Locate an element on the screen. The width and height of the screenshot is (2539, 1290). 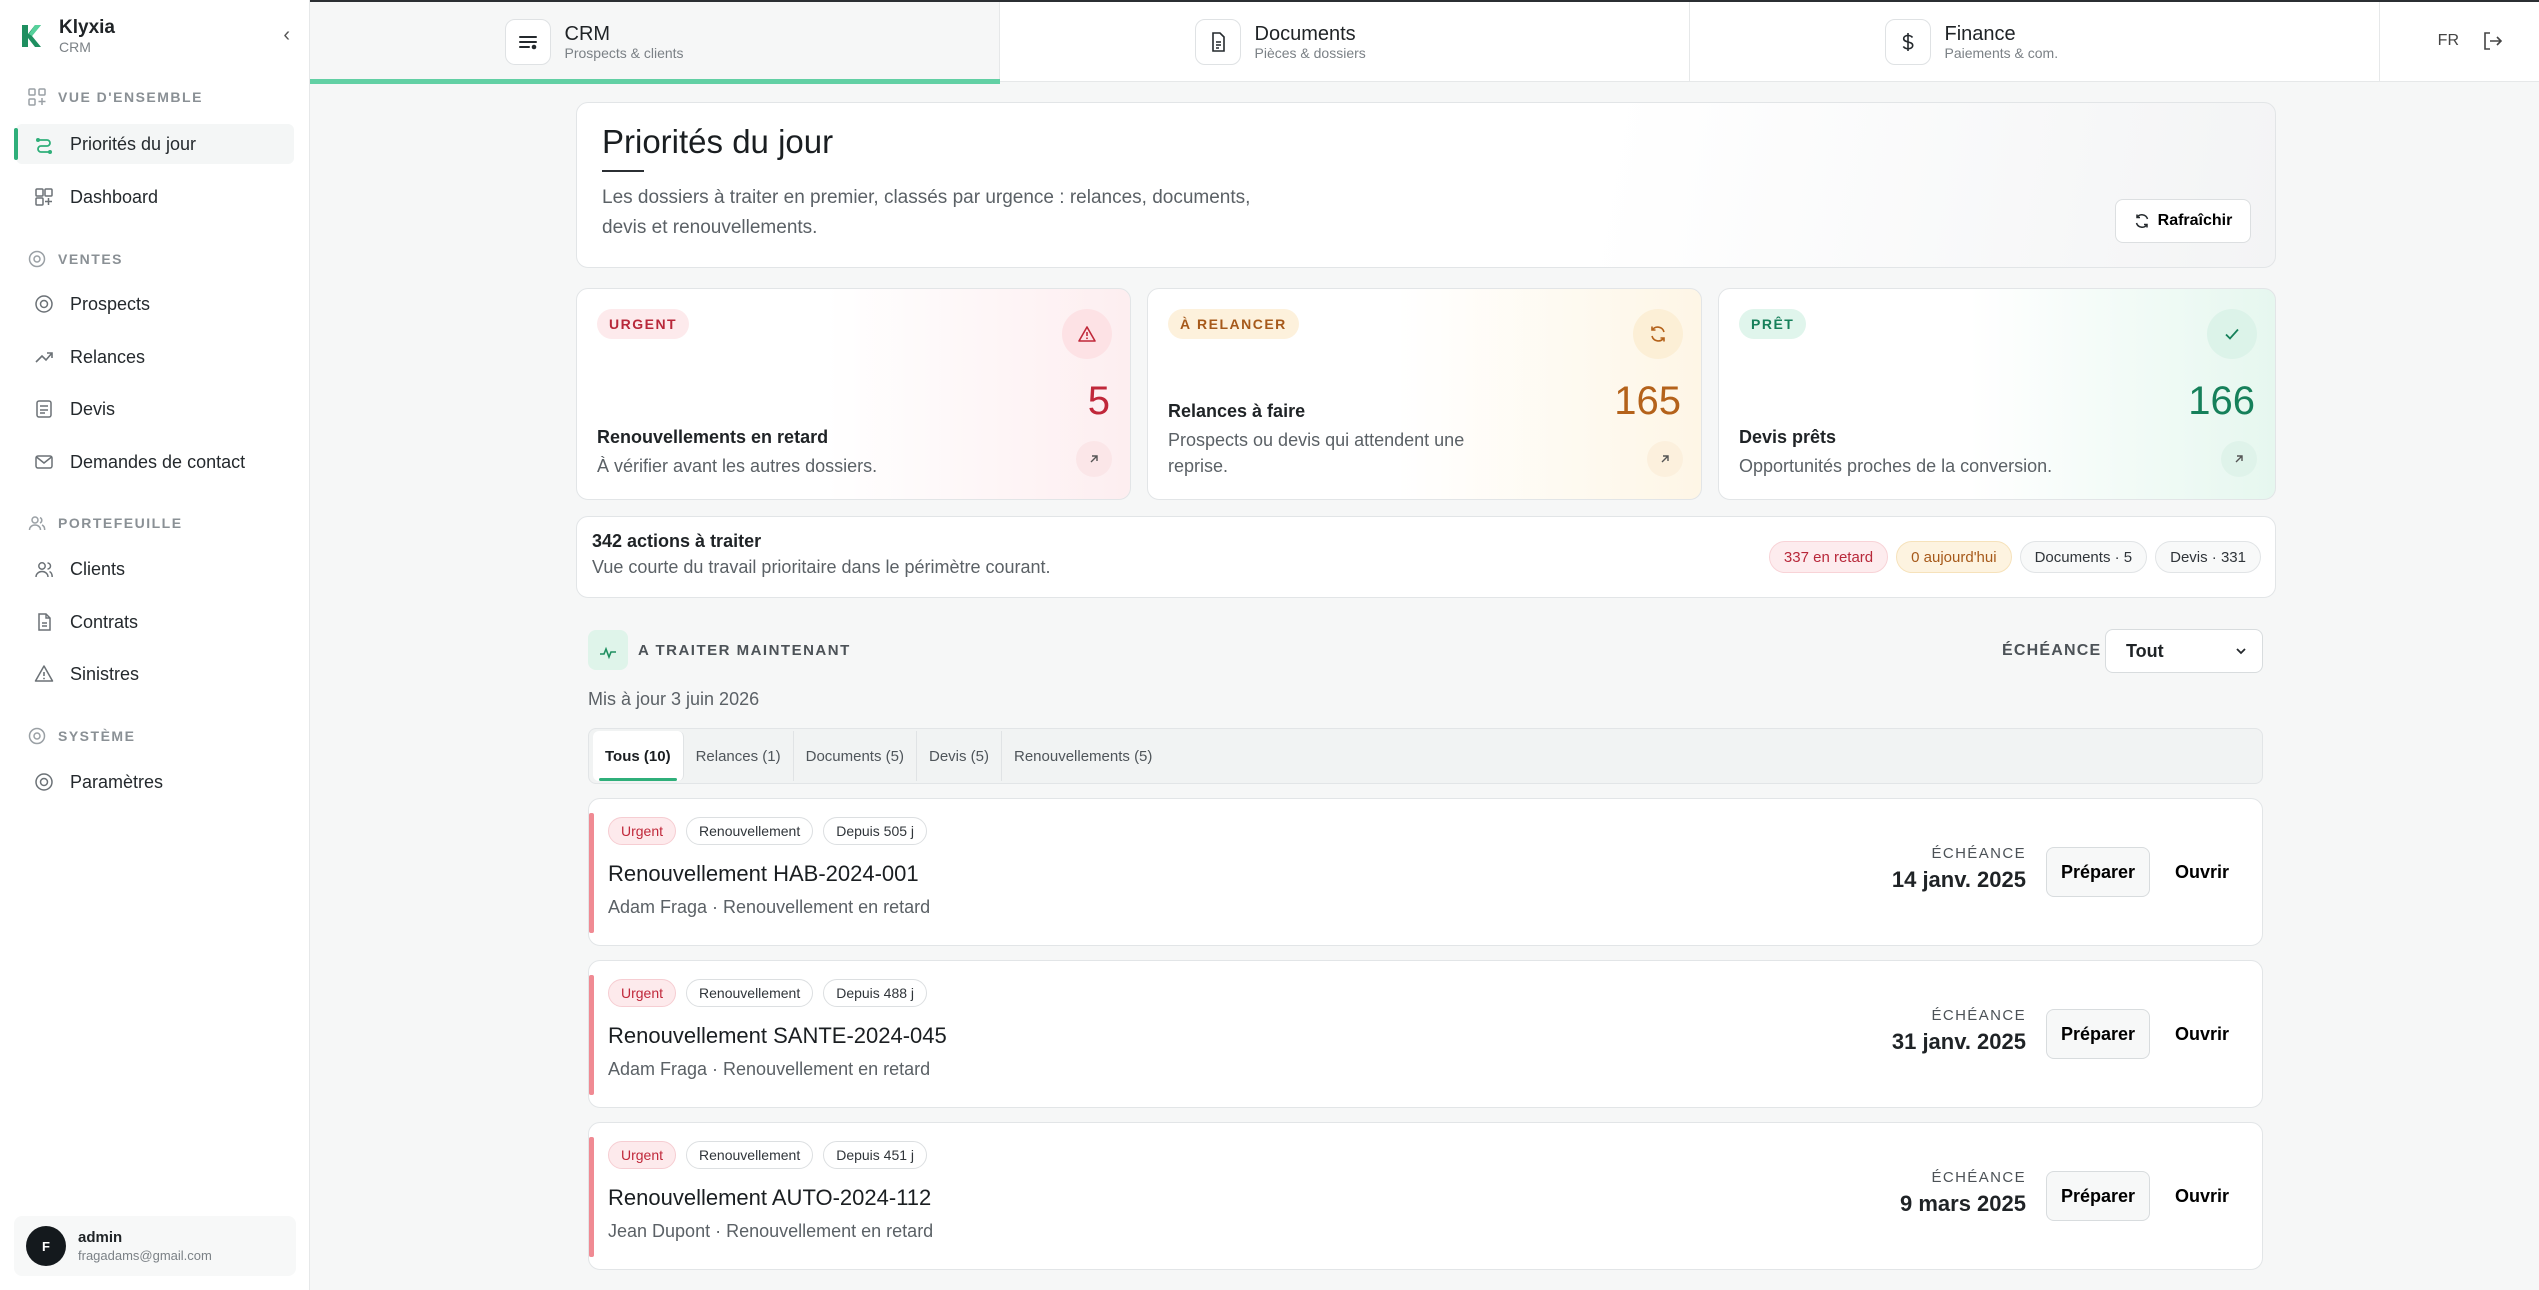
badge-age: Depuis 488 j is located at coordinates (875, 993).